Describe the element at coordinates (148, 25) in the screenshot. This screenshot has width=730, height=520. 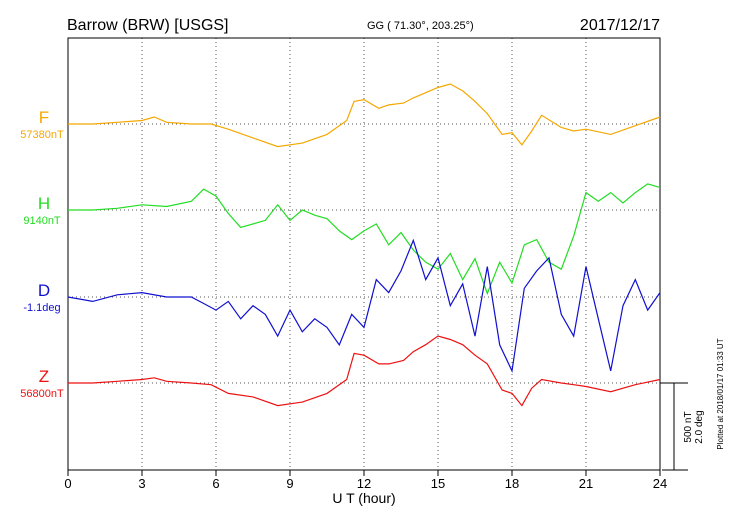
I see `station-title: Barrow (BRW) [USGS]` at that location.